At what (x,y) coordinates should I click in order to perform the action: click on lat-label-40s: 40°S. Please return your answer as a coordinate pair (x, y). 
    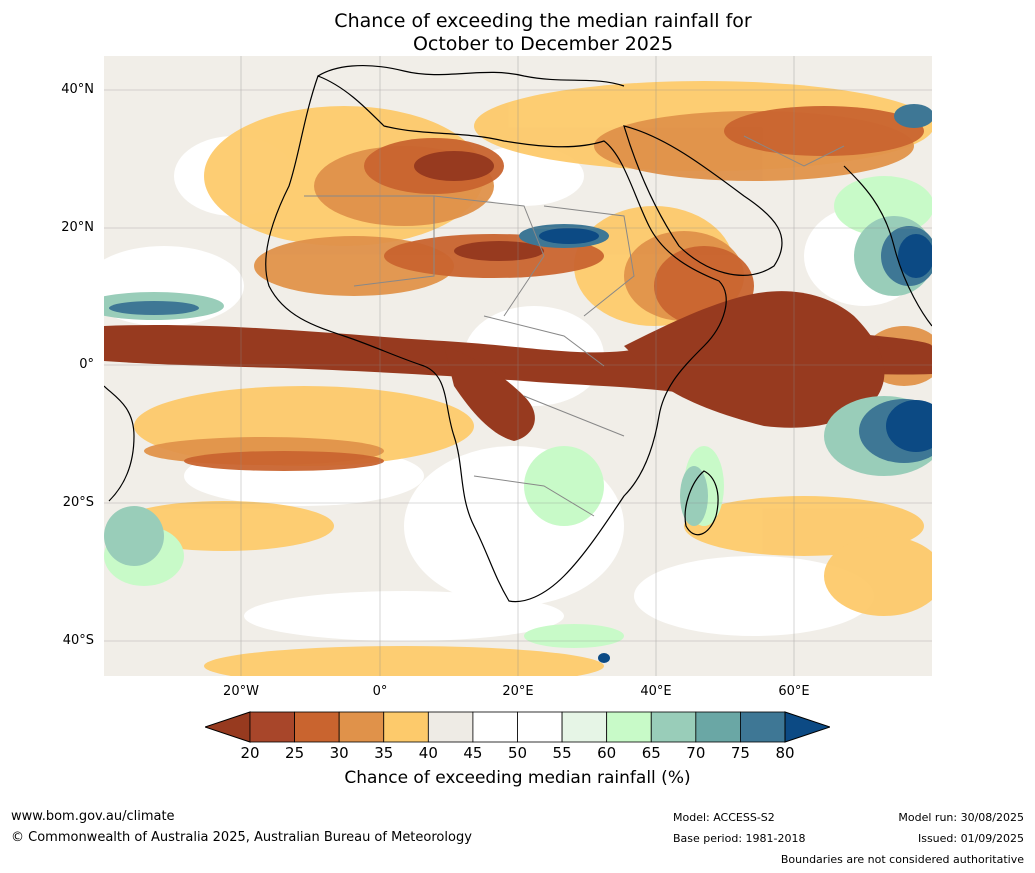
    Looking at the image, I should click on (78, 640).